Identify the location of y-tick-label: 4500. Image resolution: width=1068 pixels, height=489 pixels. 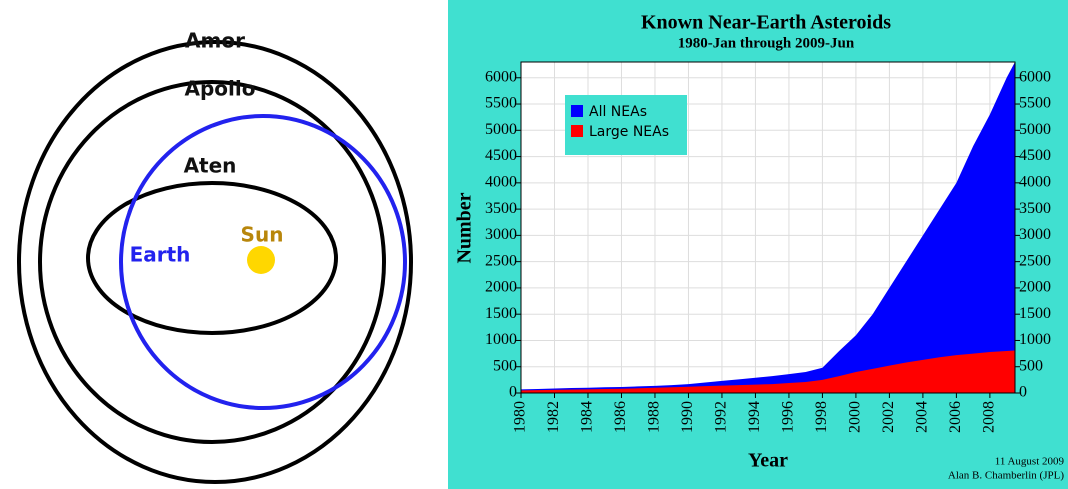
(501, 155).